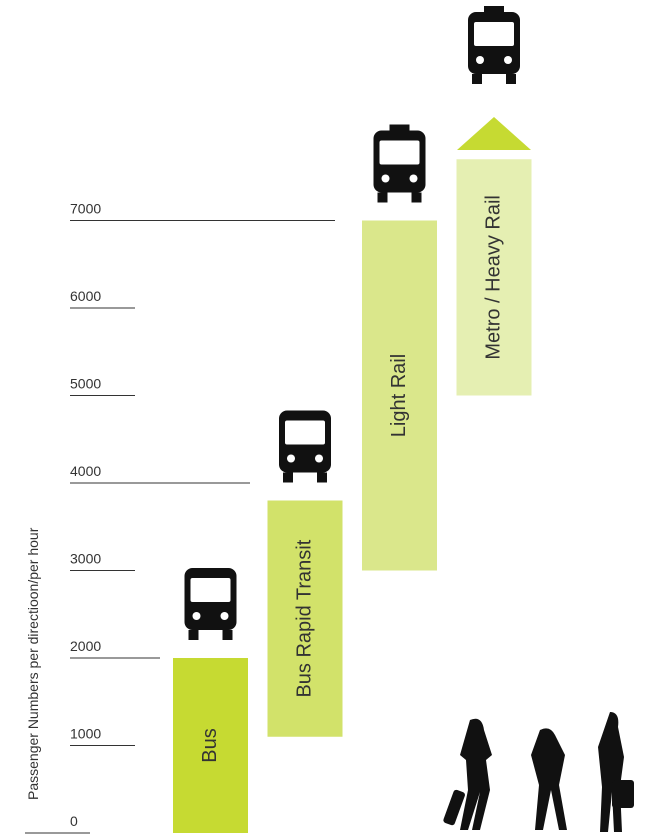 The width and height of the screenshot is (657, 838). Describe the element at coordinates (494, 133) in the screenshot. I see `arrow` at that location.